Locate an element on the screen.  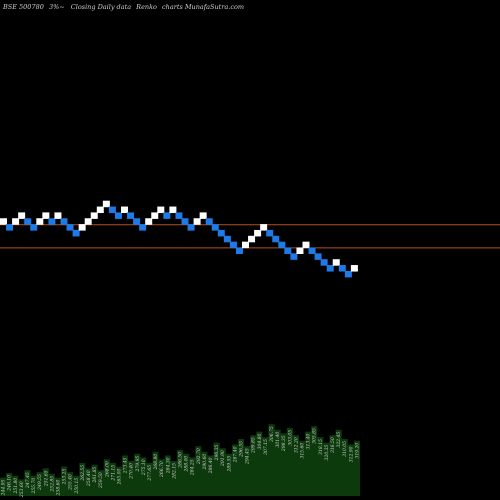
volume-label: 268.00 is located at coordinates (107, 469).